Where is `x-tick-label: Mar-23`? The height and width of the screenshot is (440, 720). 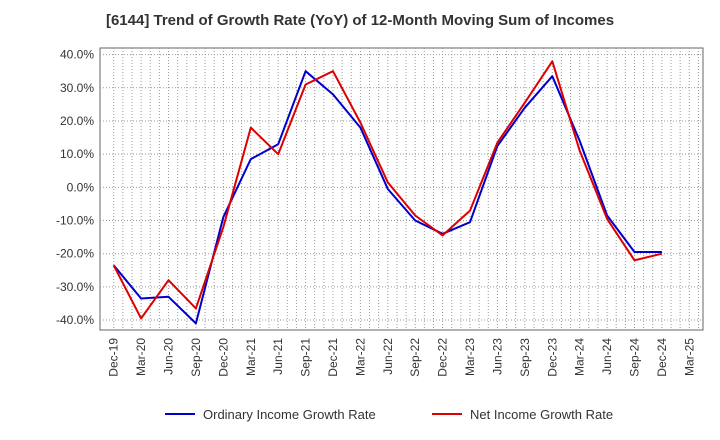
x-tick-label: Mar-23 is located at coordinates (470, 357).